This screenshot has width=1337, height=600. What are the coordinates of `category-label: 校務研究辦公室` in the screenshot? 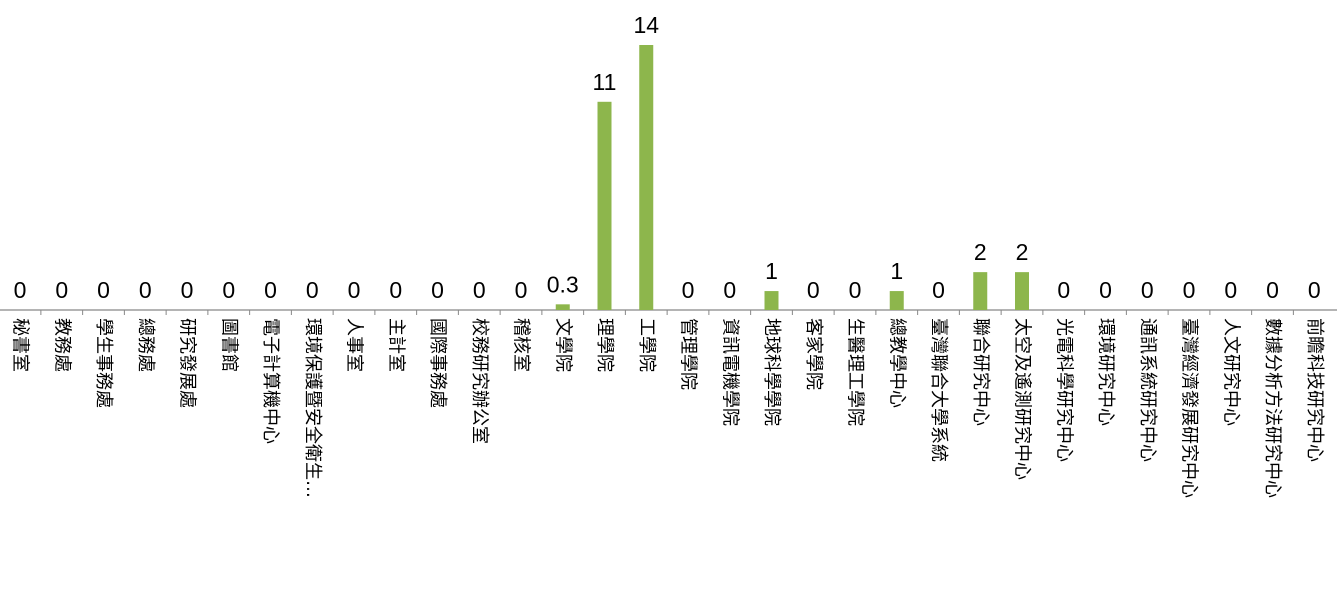 It's located at (479, 381).